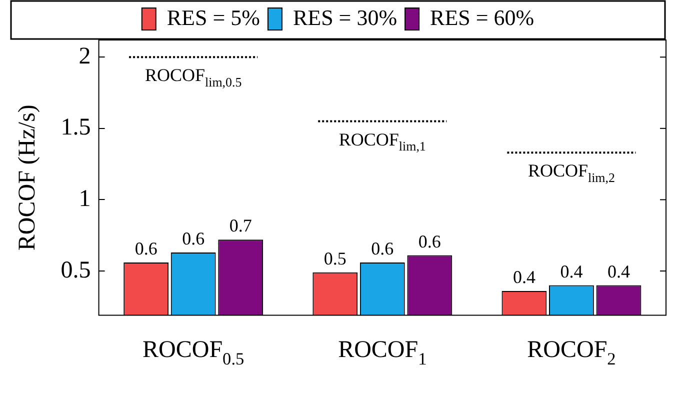 Image resolution: width=678 pixels, height=412 pixels. I want to click on data-label: 0.7, so click(240, 226).